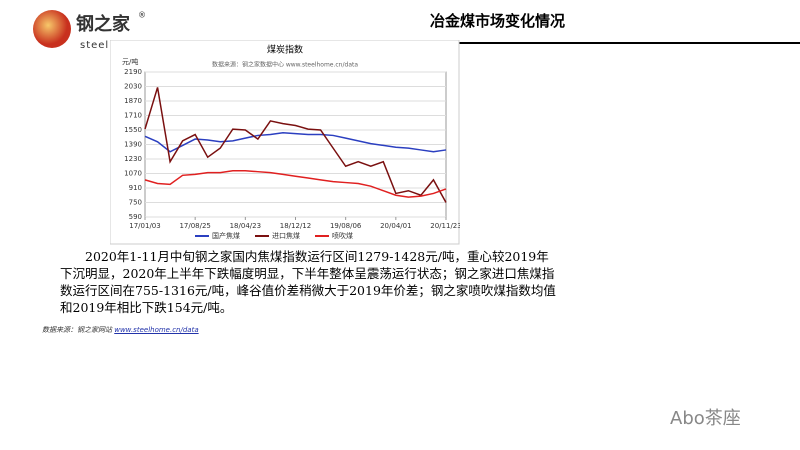 The width and height of the screenshot is (800, 450). I want to click on x-tick-label: 20/11/23, so click(445, 226).